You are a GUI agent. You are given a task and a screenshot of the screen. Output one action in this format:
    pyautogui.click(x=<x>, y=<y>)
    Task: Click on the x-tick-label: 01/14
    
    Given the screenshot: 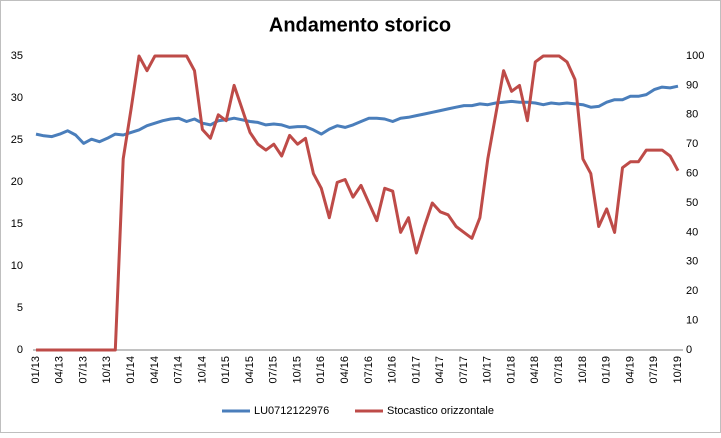 What is the action you would take?
    pyautogui.click(x=131, y=370)
    